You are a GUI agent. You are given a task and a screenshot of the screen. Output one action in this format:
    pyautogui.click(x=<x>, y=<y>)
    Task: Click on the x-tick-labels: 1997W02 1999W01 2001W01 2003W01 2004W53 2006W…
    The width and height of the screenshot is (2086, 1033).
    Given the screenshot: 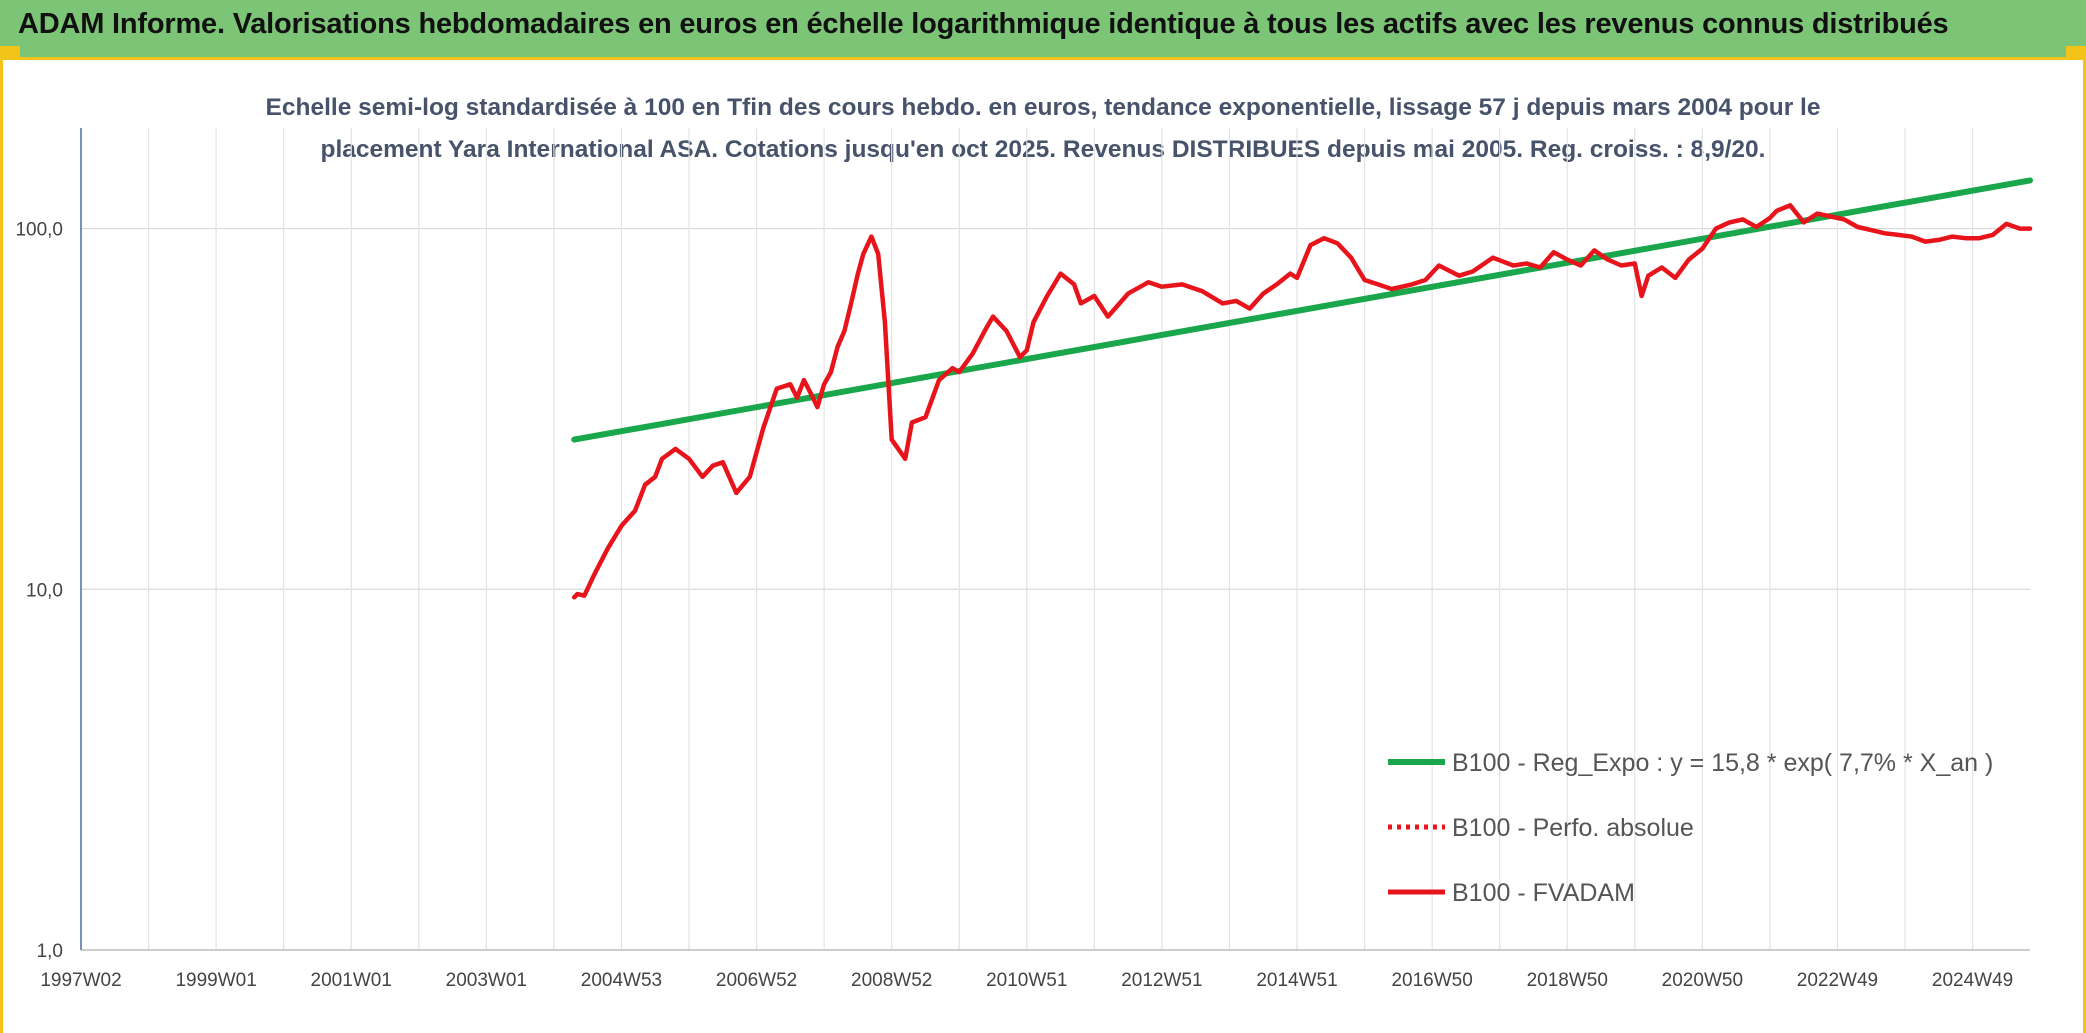 What is the action you would take?
    pyautogui.click(x=1026, y=980)
    